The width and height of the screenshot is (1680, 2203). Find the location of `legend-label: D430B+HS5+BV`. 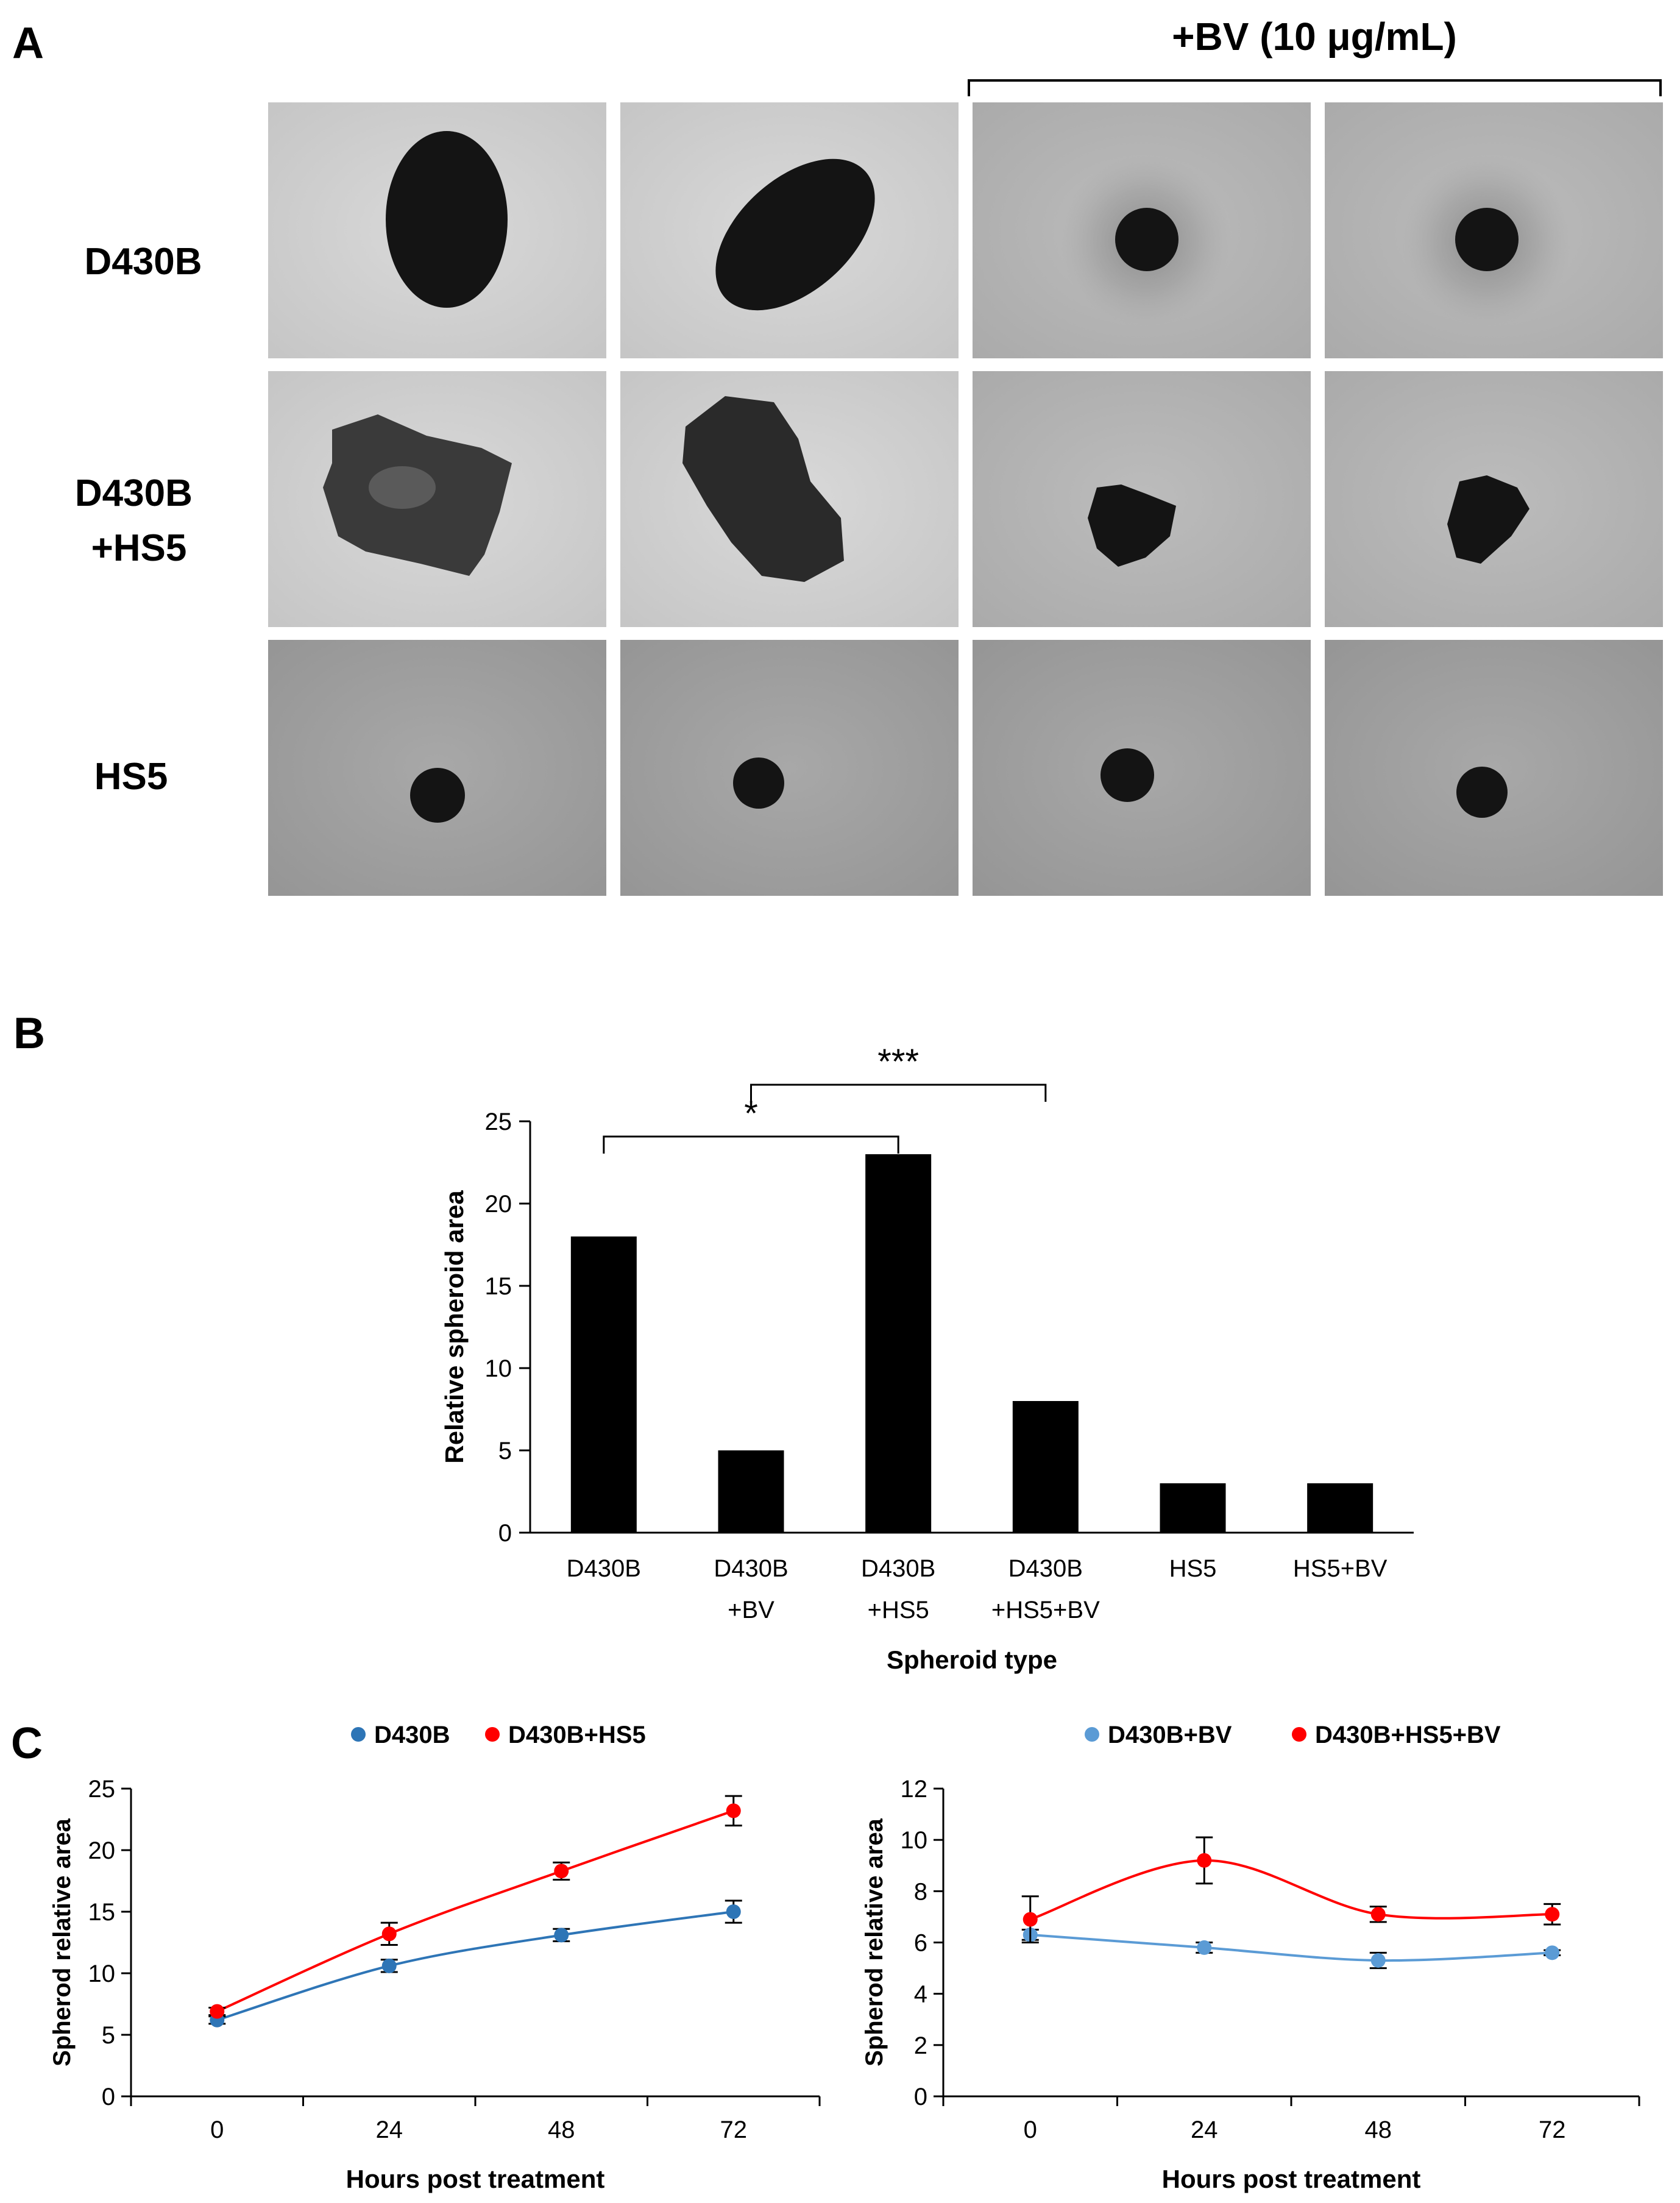

legend-label: D430B+HS5+BV is located at coordinates (1408, 1735).